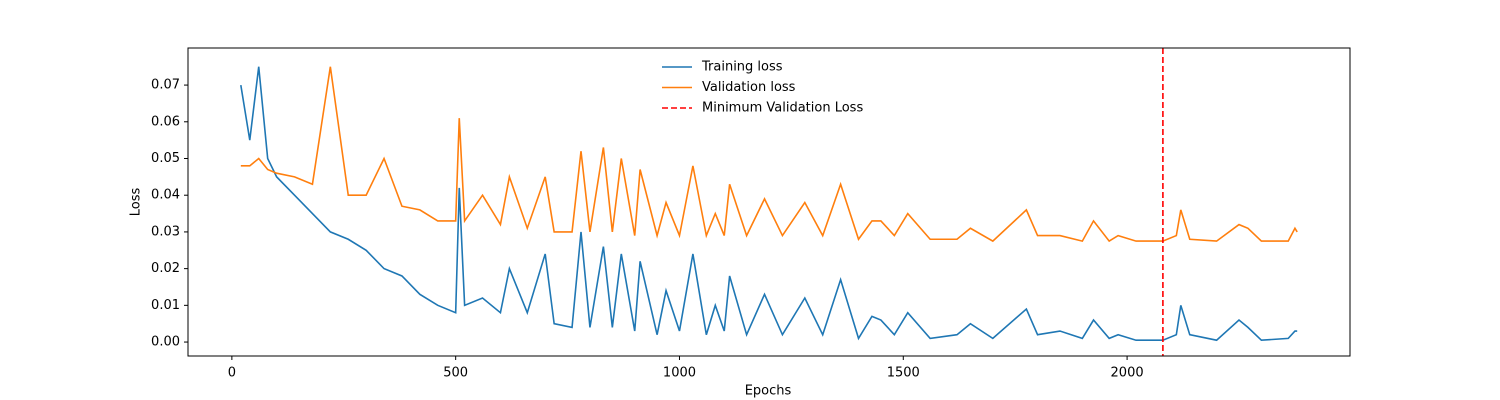 The height and width of the screenshot is (400, 1500). What do you see at coordinates (679, 373) in the screenshot?
I see `x-tick-label: 1000` at bounding box center [679, 373].